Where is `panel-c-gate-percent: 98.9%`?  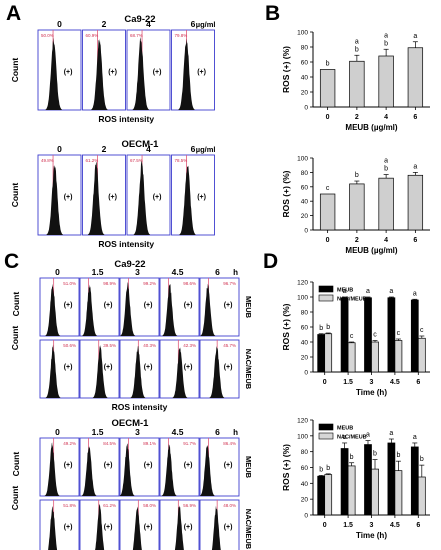
panel-c-gate-percent: 98.9% is located at coordinates (109, 283).